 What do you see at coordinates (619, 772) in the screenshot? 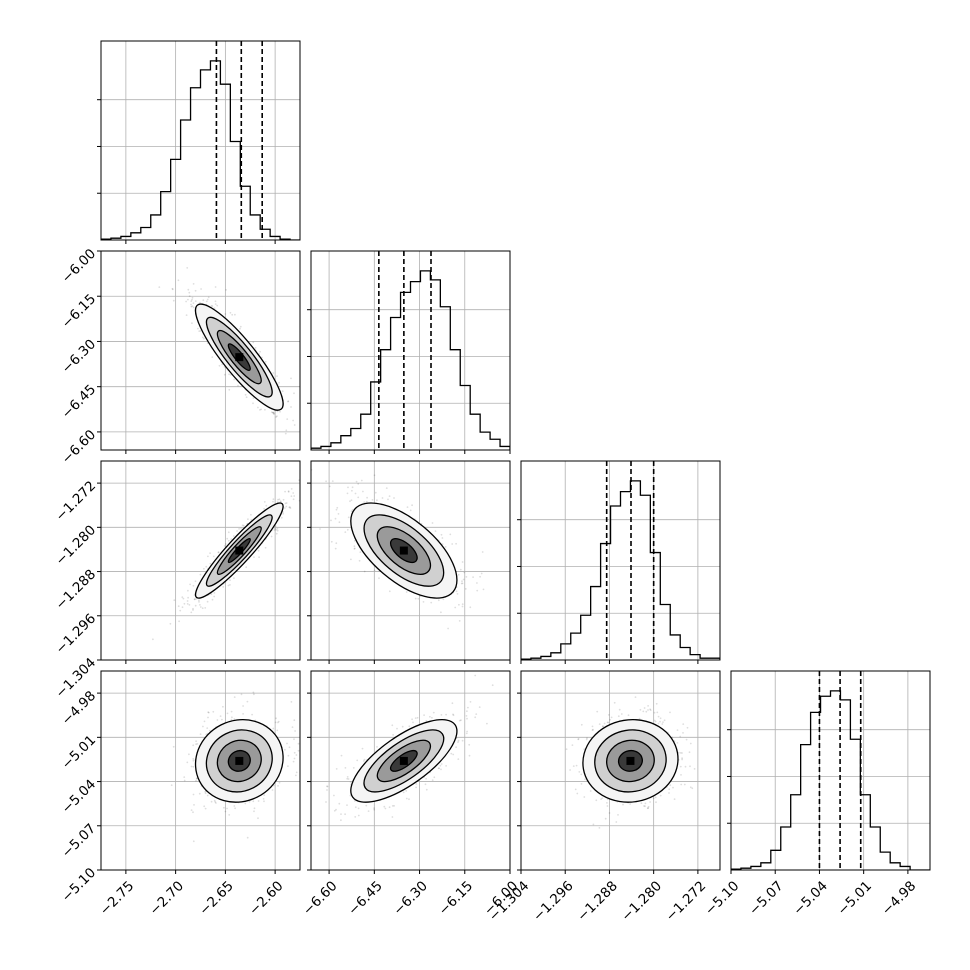
I see `panel-r3-c2` at bounding box center [619, 772].